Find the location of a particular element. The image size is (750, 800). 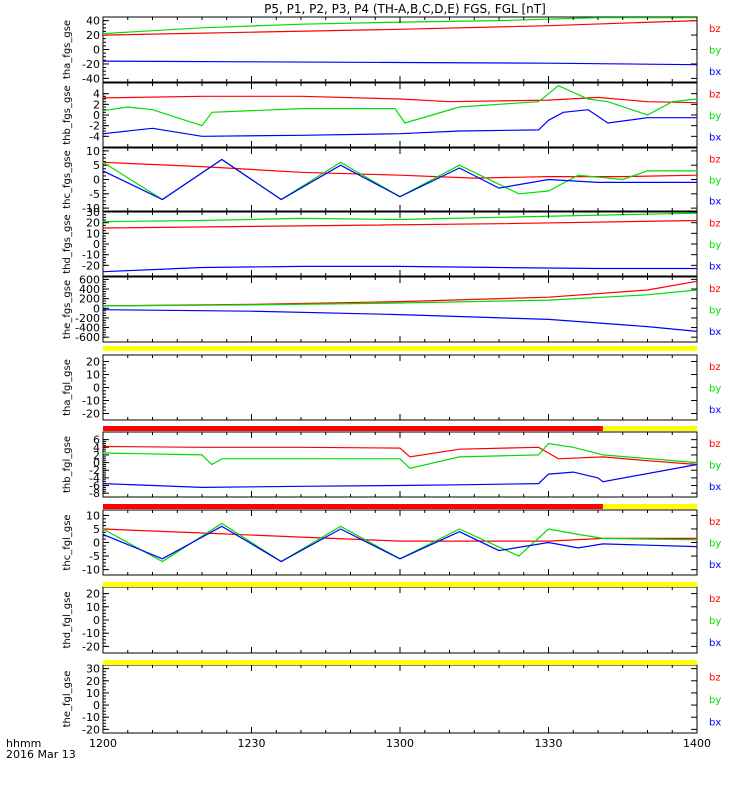

y-tick-label: -600 is located at coordinates (87, 337).